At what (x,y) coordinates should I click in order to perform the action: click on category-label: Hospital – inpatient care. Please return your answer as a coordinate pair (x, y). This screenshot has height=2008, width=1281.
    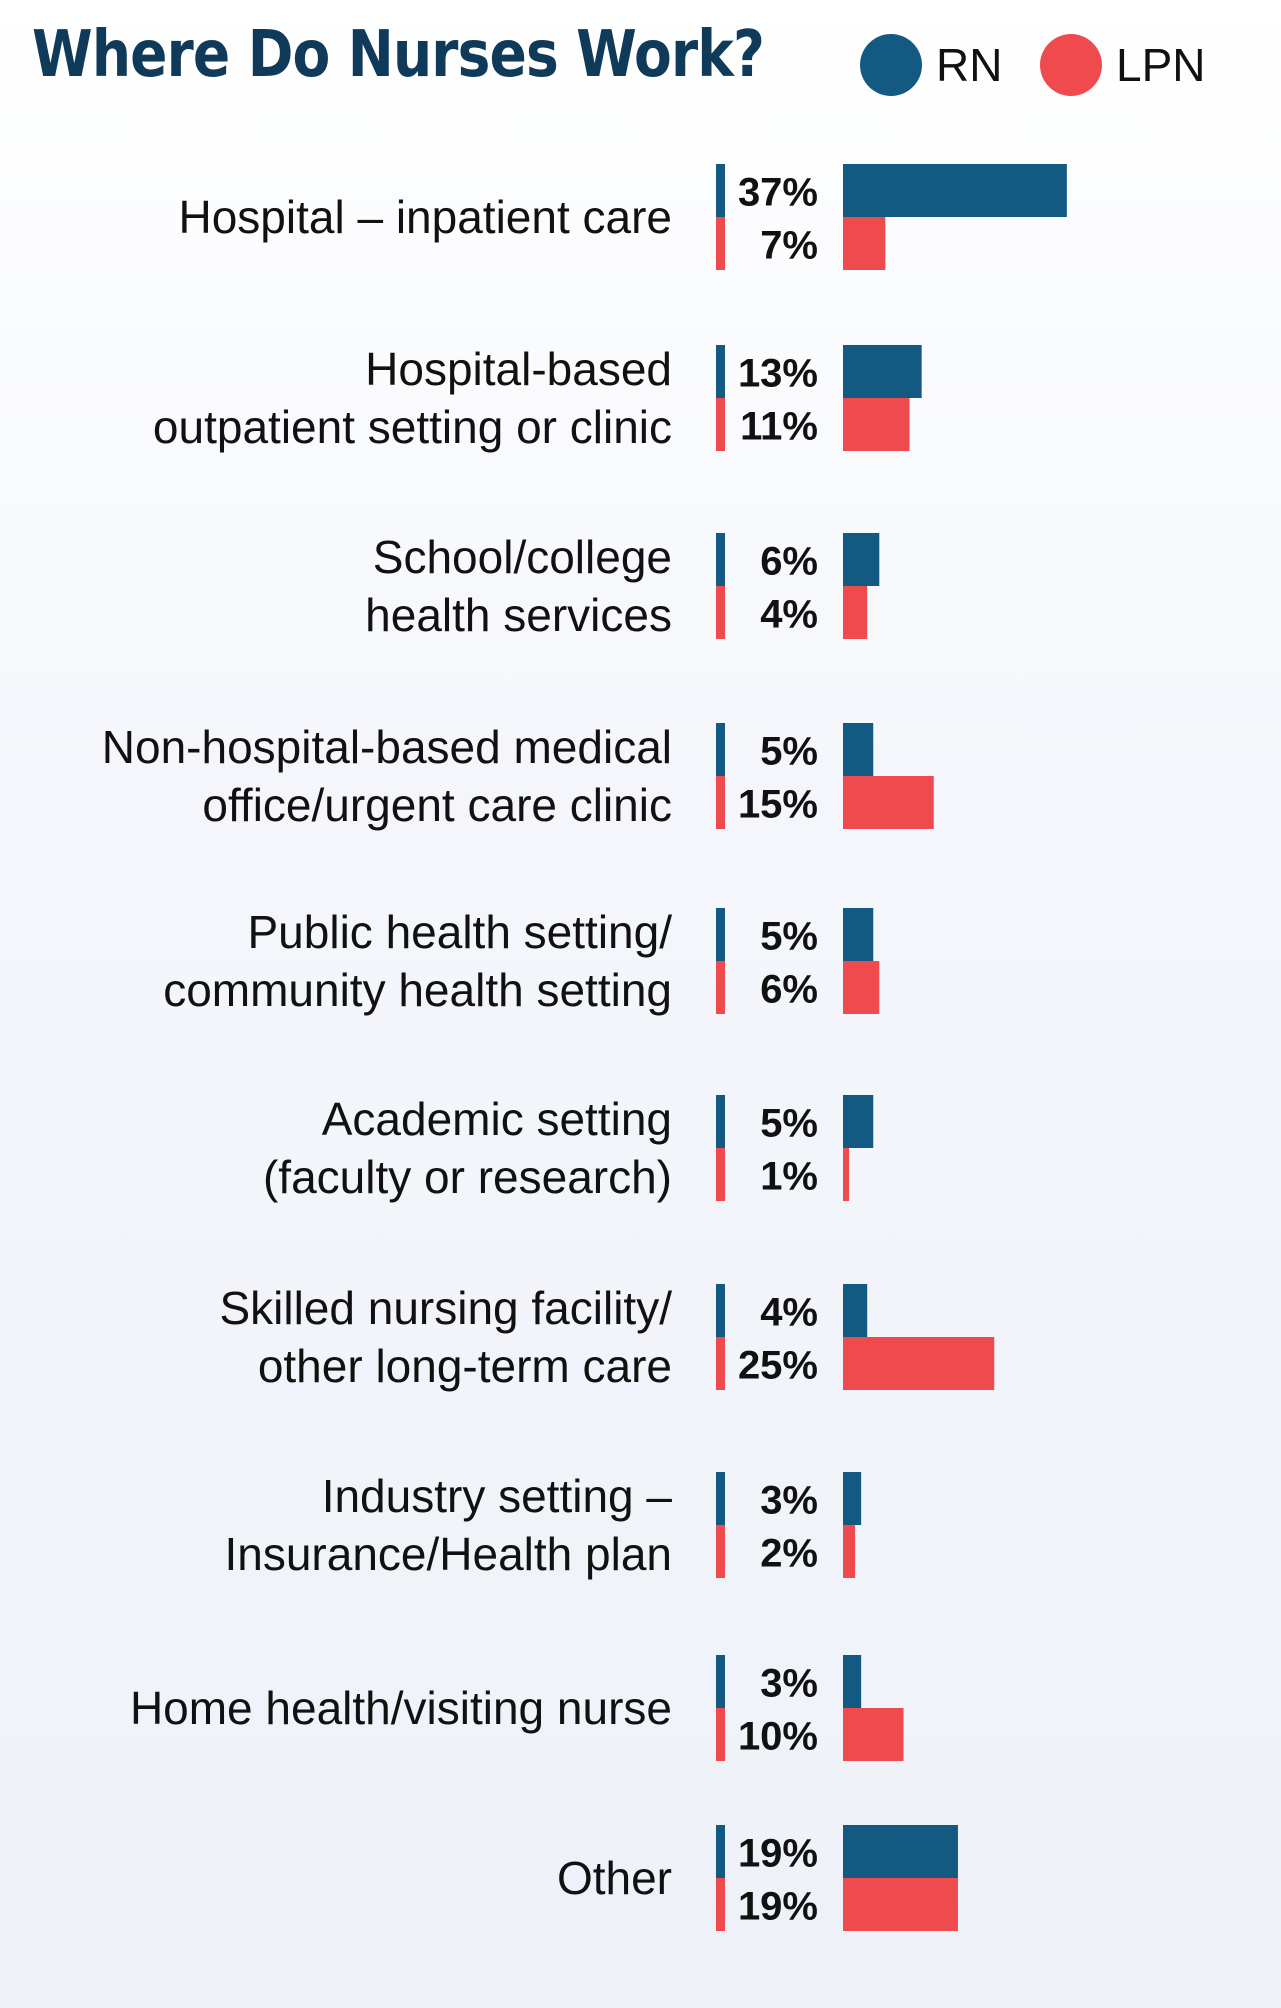
    Looking at the image, I should click on (425, 217).